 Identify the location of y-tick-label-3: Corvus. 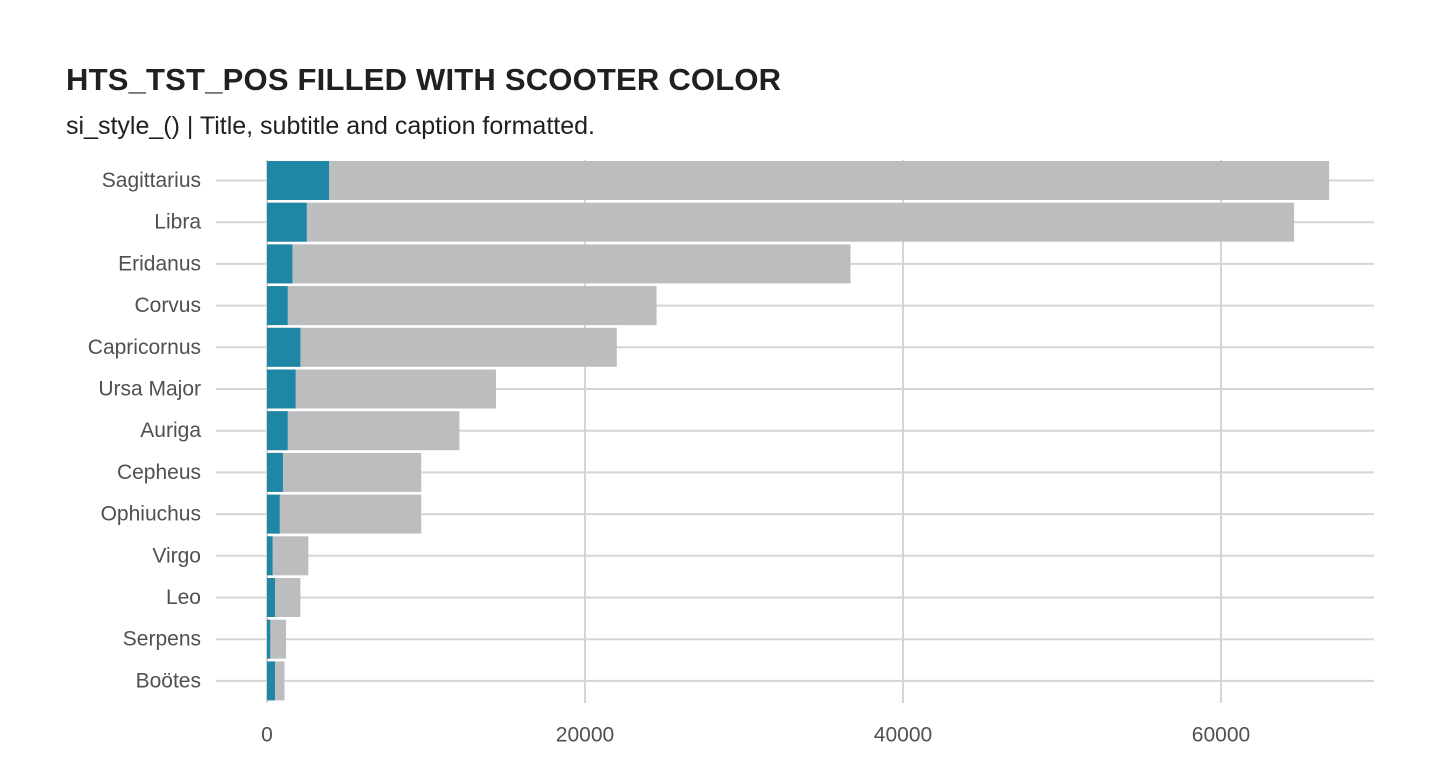
(167, 305).